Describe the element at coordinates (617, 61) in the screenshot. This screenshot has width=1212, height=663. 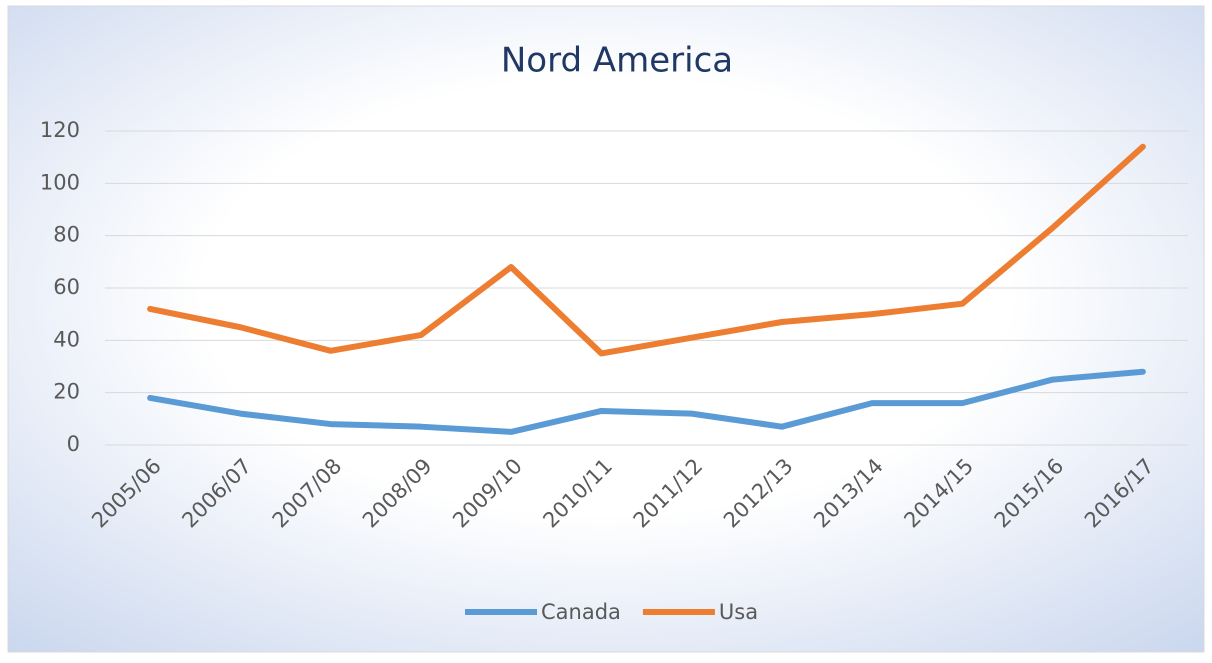
I see `chart-title: Nord America` at that location.